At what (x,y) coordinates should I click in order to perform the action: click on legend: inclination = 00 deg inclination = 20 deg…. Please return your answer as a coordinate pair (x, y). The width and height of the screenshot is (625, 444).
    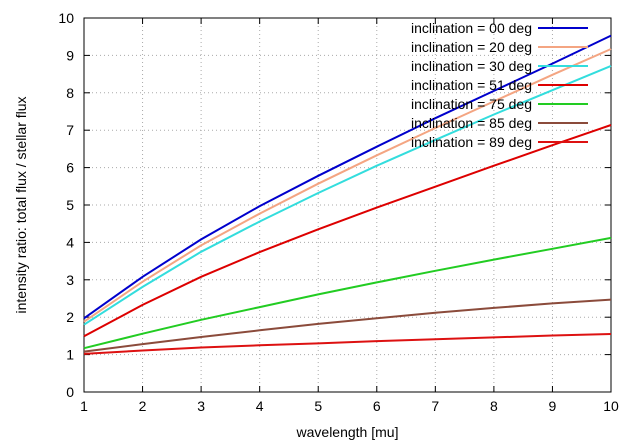
    Looking at the image, I should click on (499, 85).